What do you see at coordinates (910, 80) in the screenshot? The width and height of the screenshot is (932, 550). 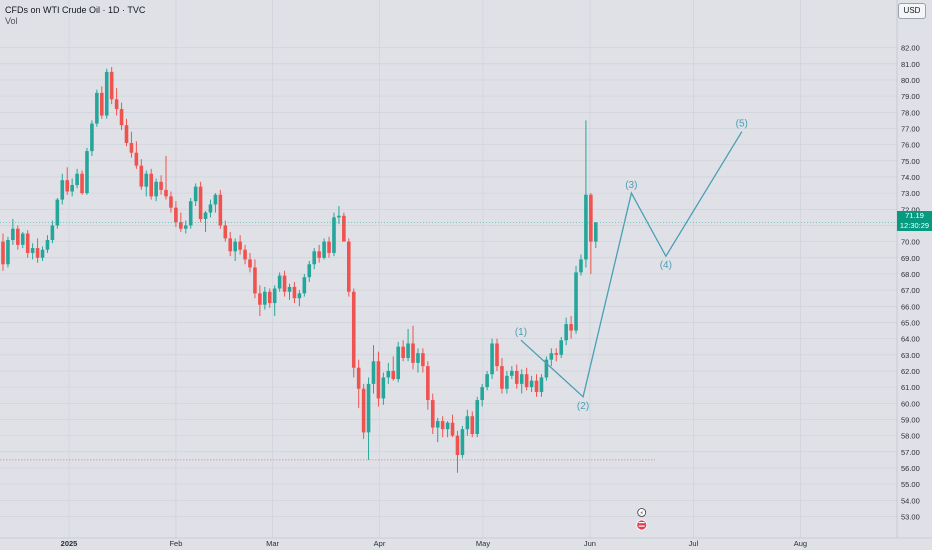 I see `price-tick-label: 80.00` at bounding box center [910, 80].